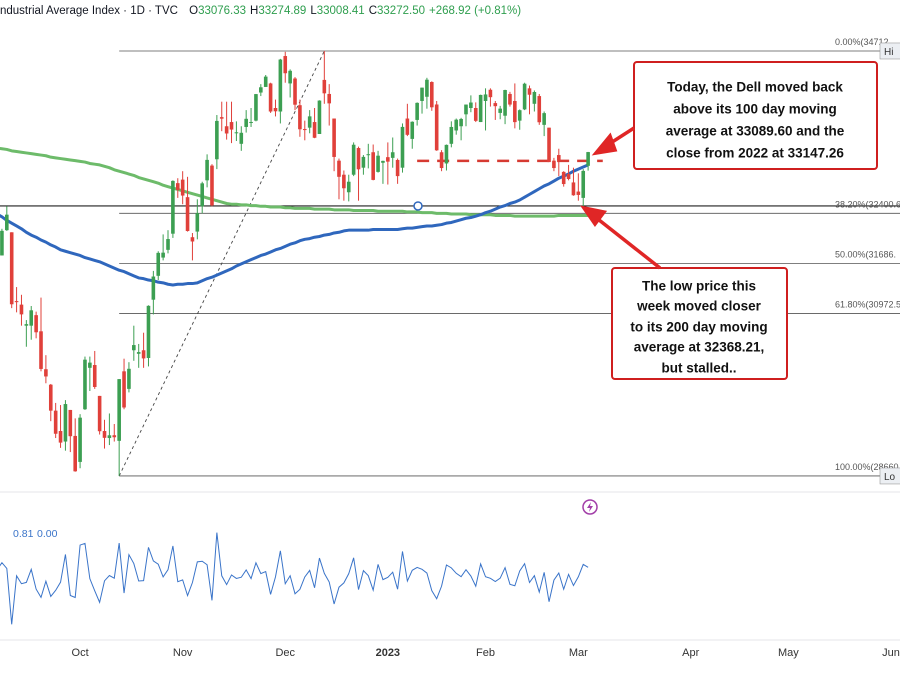 This screenshot has width=900, height=674. I want to click on readout-key: L, so click(313, 11).